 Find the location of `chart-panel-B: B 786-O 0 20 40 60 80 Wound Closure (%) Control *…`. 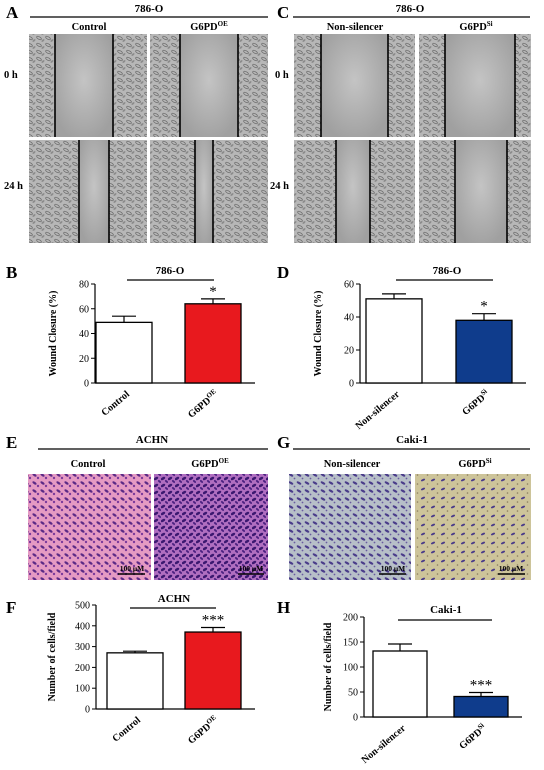

chart-panel-B: B 786-O 0 20 40 60 80 Wound Closure (%) Control *… is located at coordinates (130, 342).